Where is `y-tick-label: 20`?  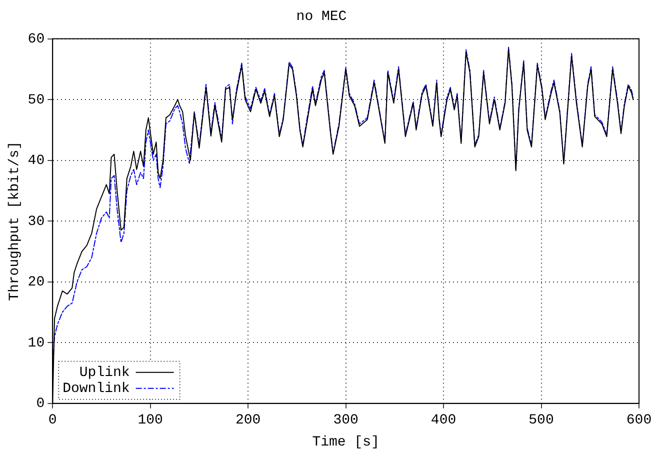
y-tick-label: 20 is located at coordinates (36, 282).